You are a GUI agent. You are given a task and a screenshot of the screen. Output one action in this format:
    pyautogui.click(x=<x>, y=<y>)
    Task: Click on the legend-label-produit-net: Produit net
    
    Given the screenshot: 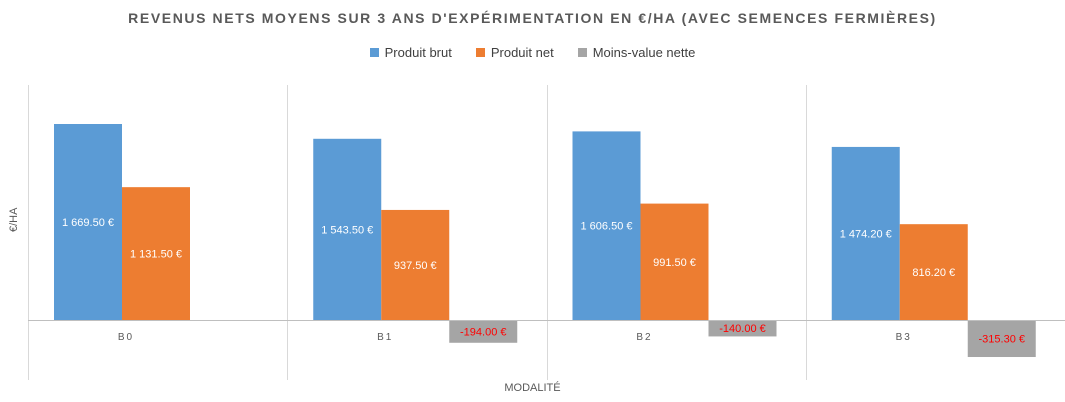 What is the action you would take?
    pyautogui.click(x=522, y=52)
    